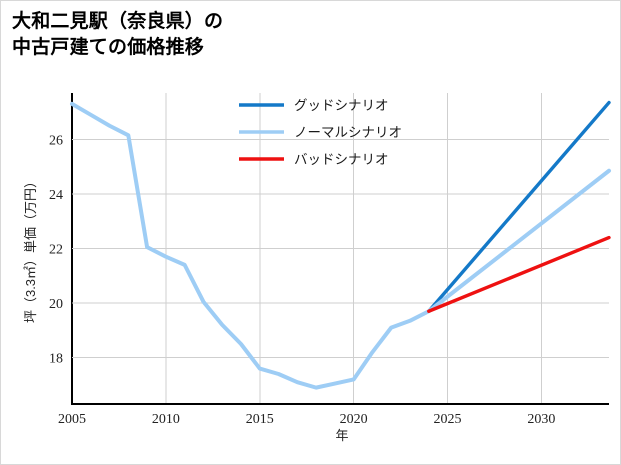 The height and width of the screenshot is (465, 621). What do you see at coordinates (519, 206) in the screenshot?
I see `series-line-good` at bounding box center [519, 206].